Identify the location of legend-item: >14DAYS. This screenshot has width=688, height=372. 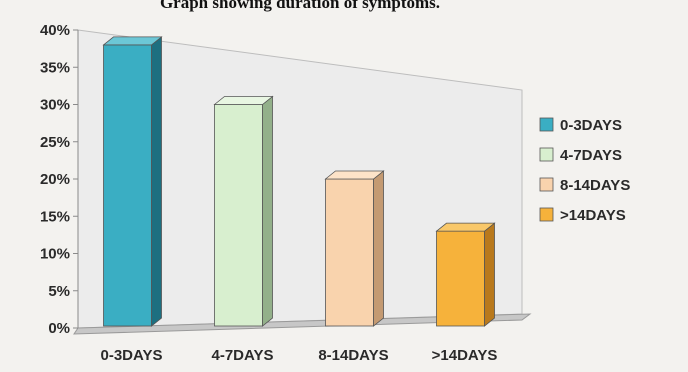
(582, 215).